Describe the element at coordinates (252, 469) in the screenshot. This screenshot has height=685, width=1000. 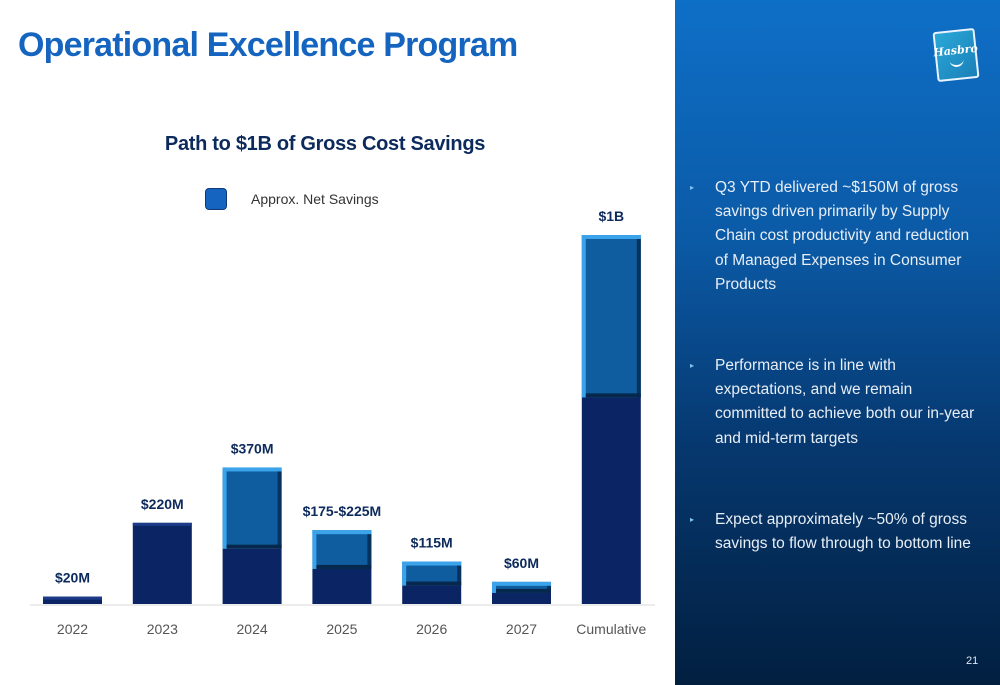
I see `bar-bevel-top-2024` at that location.